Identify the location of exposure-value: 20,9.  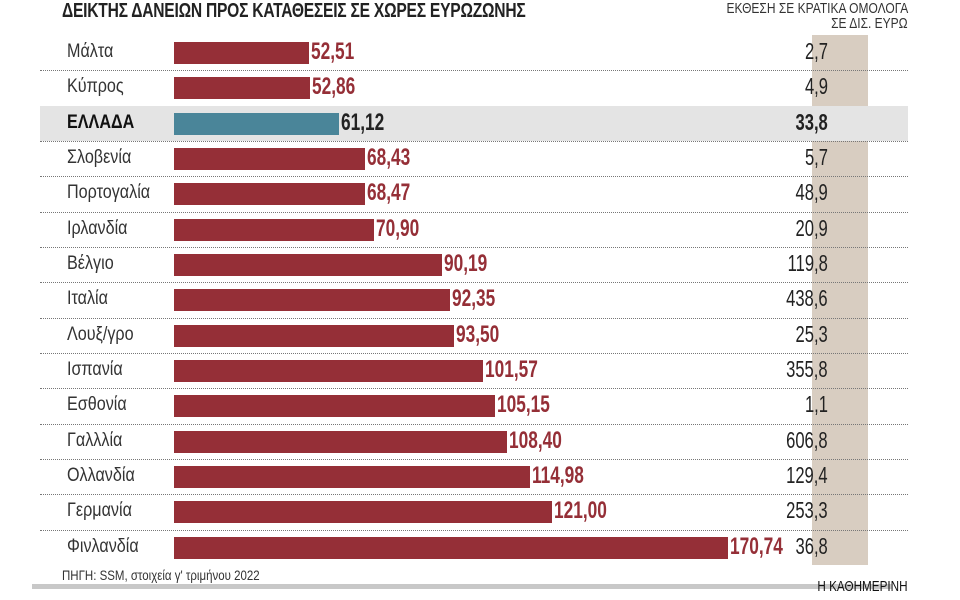
(811, 227).